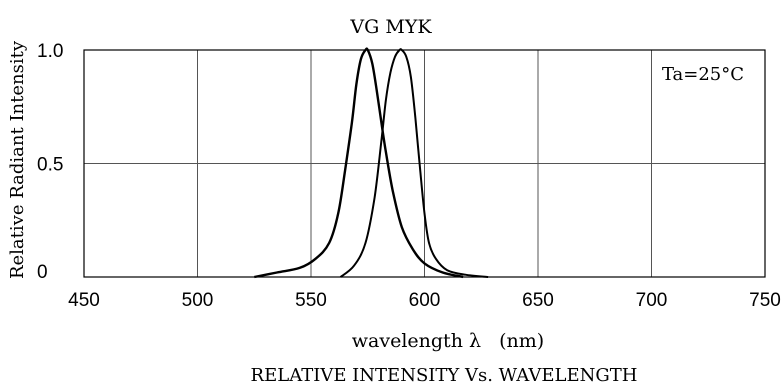 The image size is (783, 389). Describe the element at coordinates (17, 159) in the screenshot. I see `y-axis-label: Relative Radiant Intensity` at that location.